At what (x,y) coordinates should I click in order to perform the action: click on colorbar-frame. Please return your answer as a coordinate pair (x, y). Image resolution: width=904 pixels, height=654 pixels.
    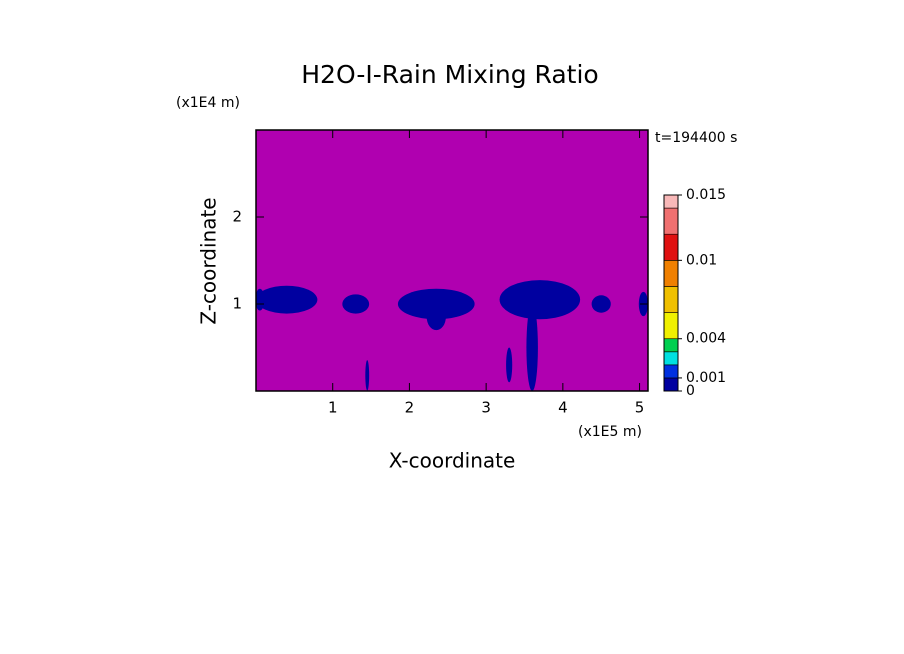
    Looking at the image, I should click on (671, 293).